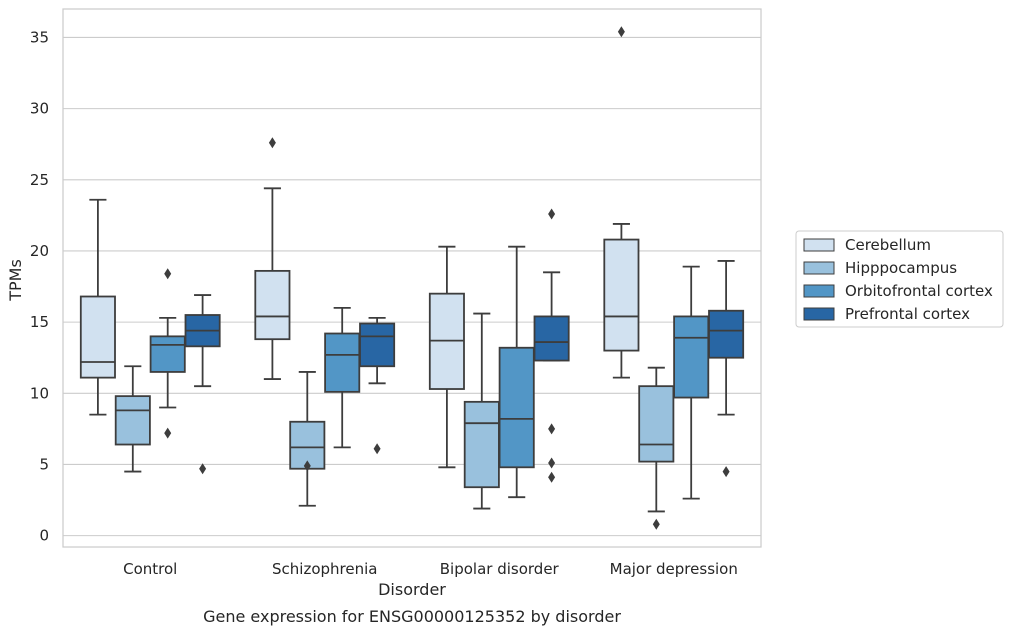  Describe the element at coordinates (39, 393) in the screenshot. I see `y-tick-label: 10` at that location.